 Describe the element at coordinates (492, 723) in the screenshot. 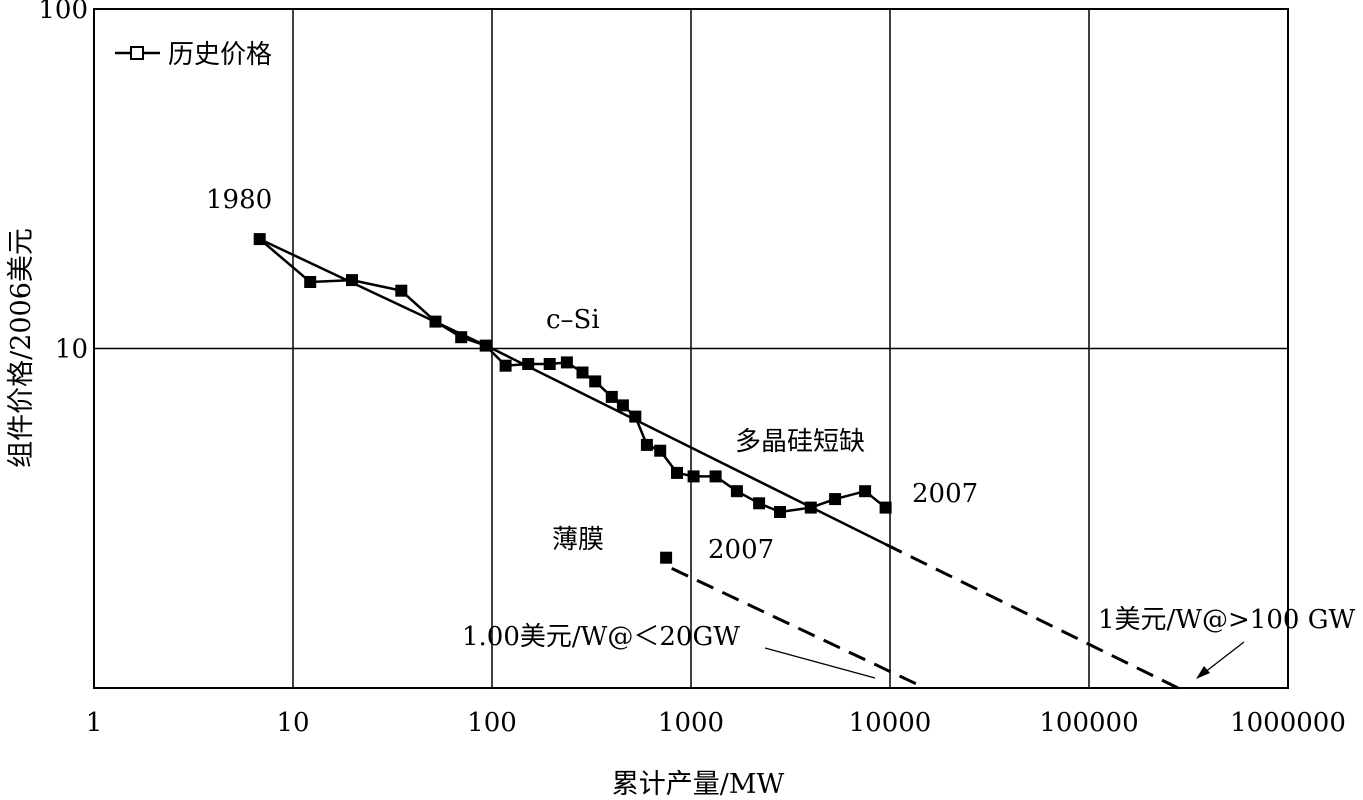

I see `x-tick-label-100: 100` at that location.